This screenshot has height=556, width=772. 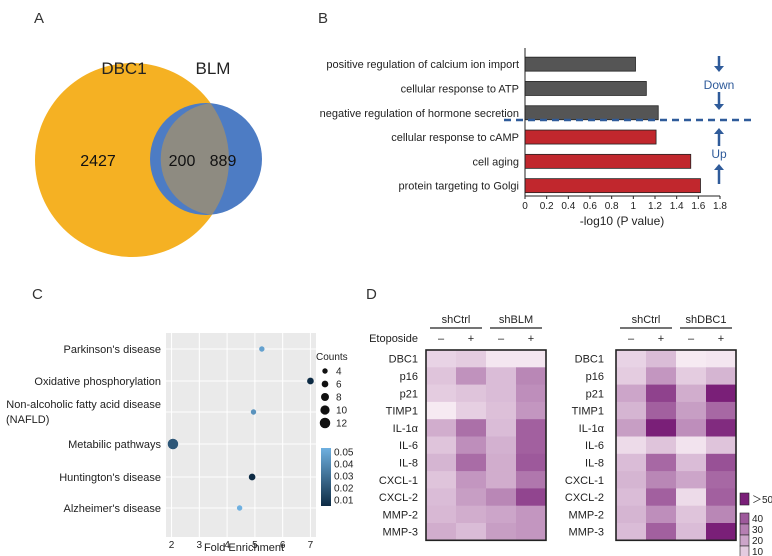 What do you see at coordinates (516, 320) in the screenshot?
I see `heatmap-group-label: shBLM` at bounding box center [516, 320].